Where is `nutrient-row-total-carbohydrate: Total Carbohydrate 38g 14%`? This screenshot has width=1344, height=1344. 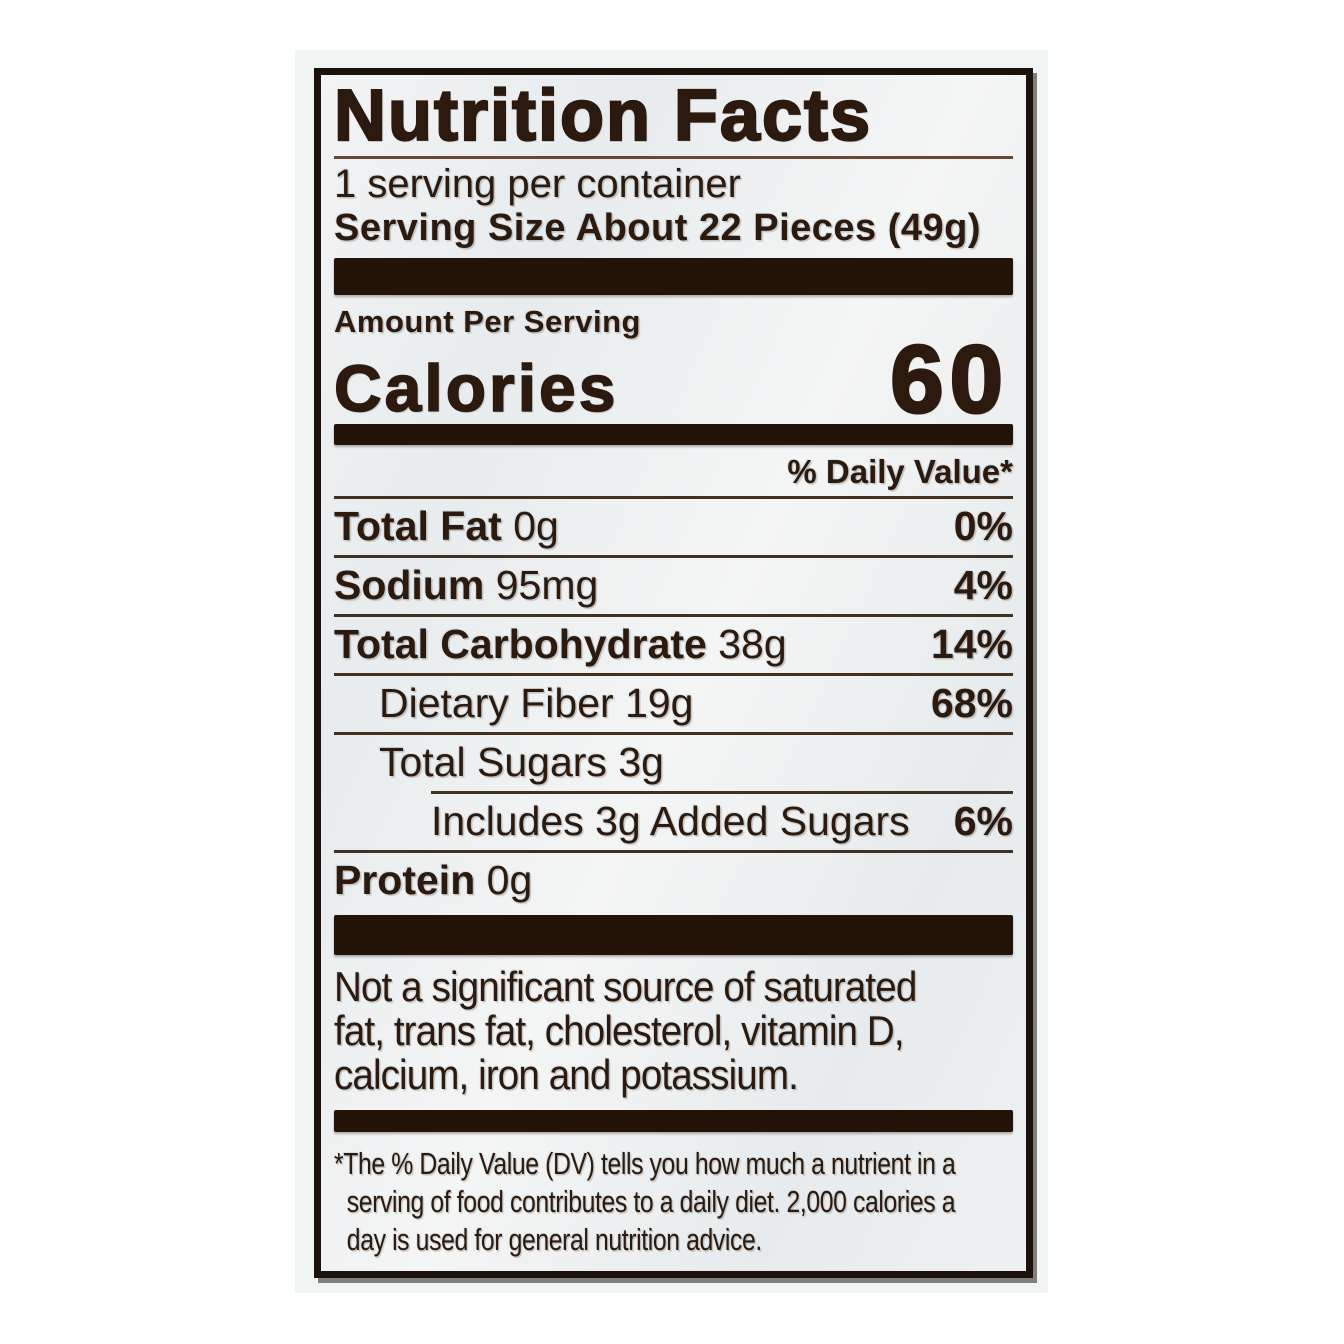
nutrient-row-total-carbohydrate: Total Carbohydrate 38g 14% is located at coordinates (673, 645).